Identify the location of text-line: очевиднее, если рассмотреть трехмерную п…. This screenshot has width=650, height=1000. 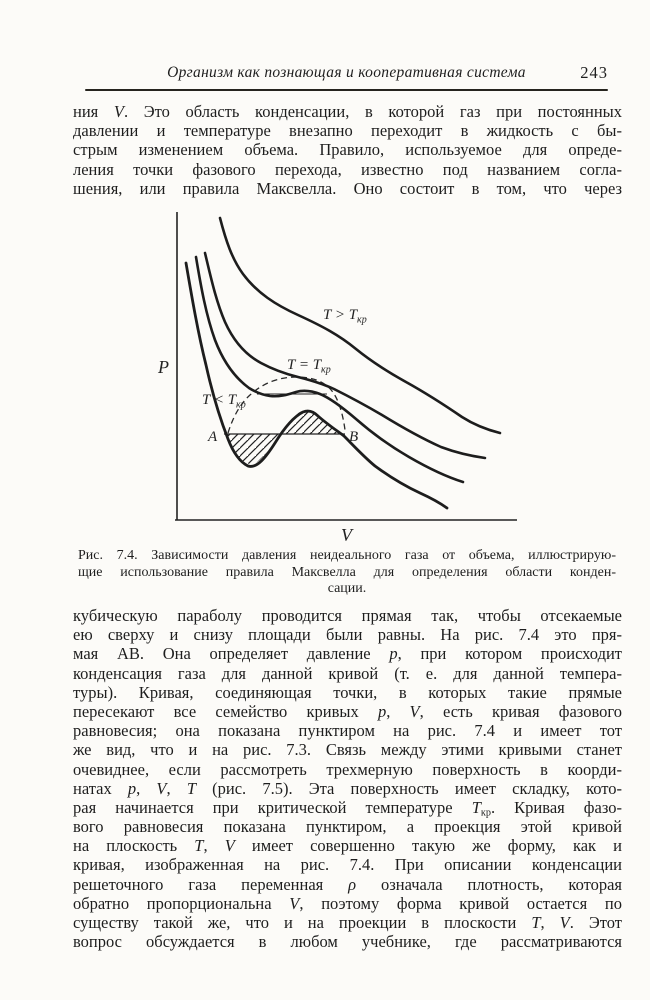
(347, 769).